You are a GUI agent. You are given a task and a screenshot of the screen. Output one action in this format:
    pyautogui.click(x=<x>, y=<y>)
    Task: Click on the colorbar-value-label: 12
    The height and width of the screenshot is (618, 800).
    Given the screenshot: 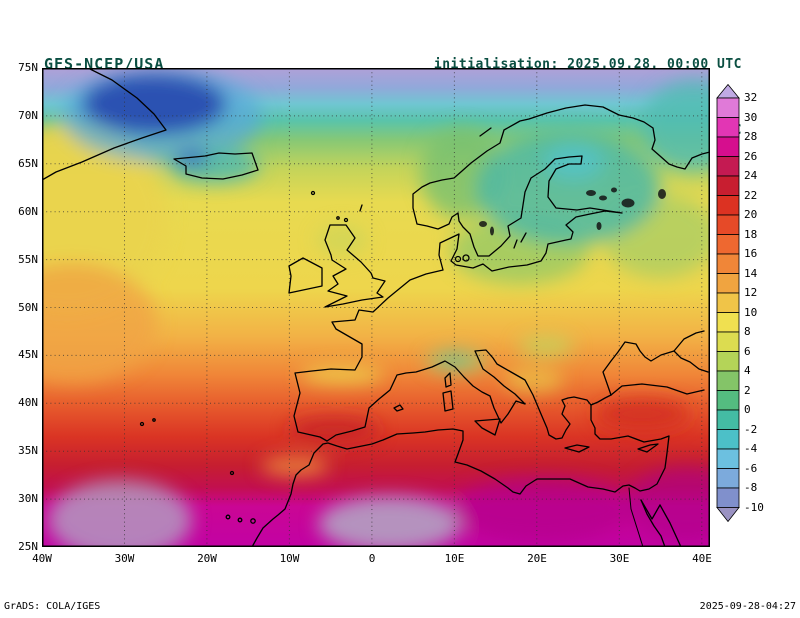 What is the action you would take?
    pyautogui.click(x=751, y=292)
    